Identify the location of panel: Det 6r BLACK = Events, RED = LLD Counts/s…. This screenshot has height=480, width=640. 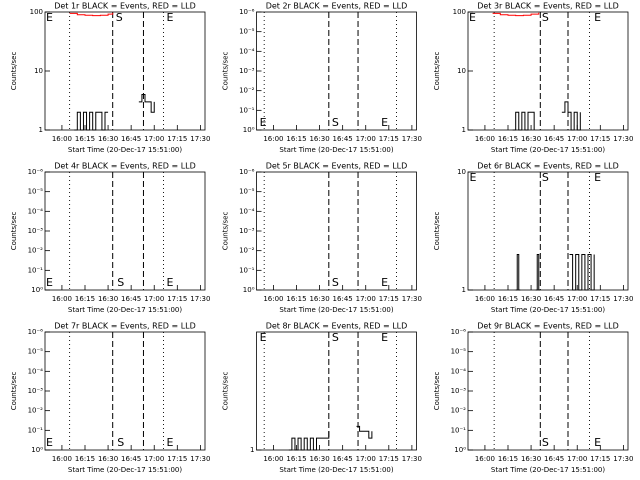
(533, 238).